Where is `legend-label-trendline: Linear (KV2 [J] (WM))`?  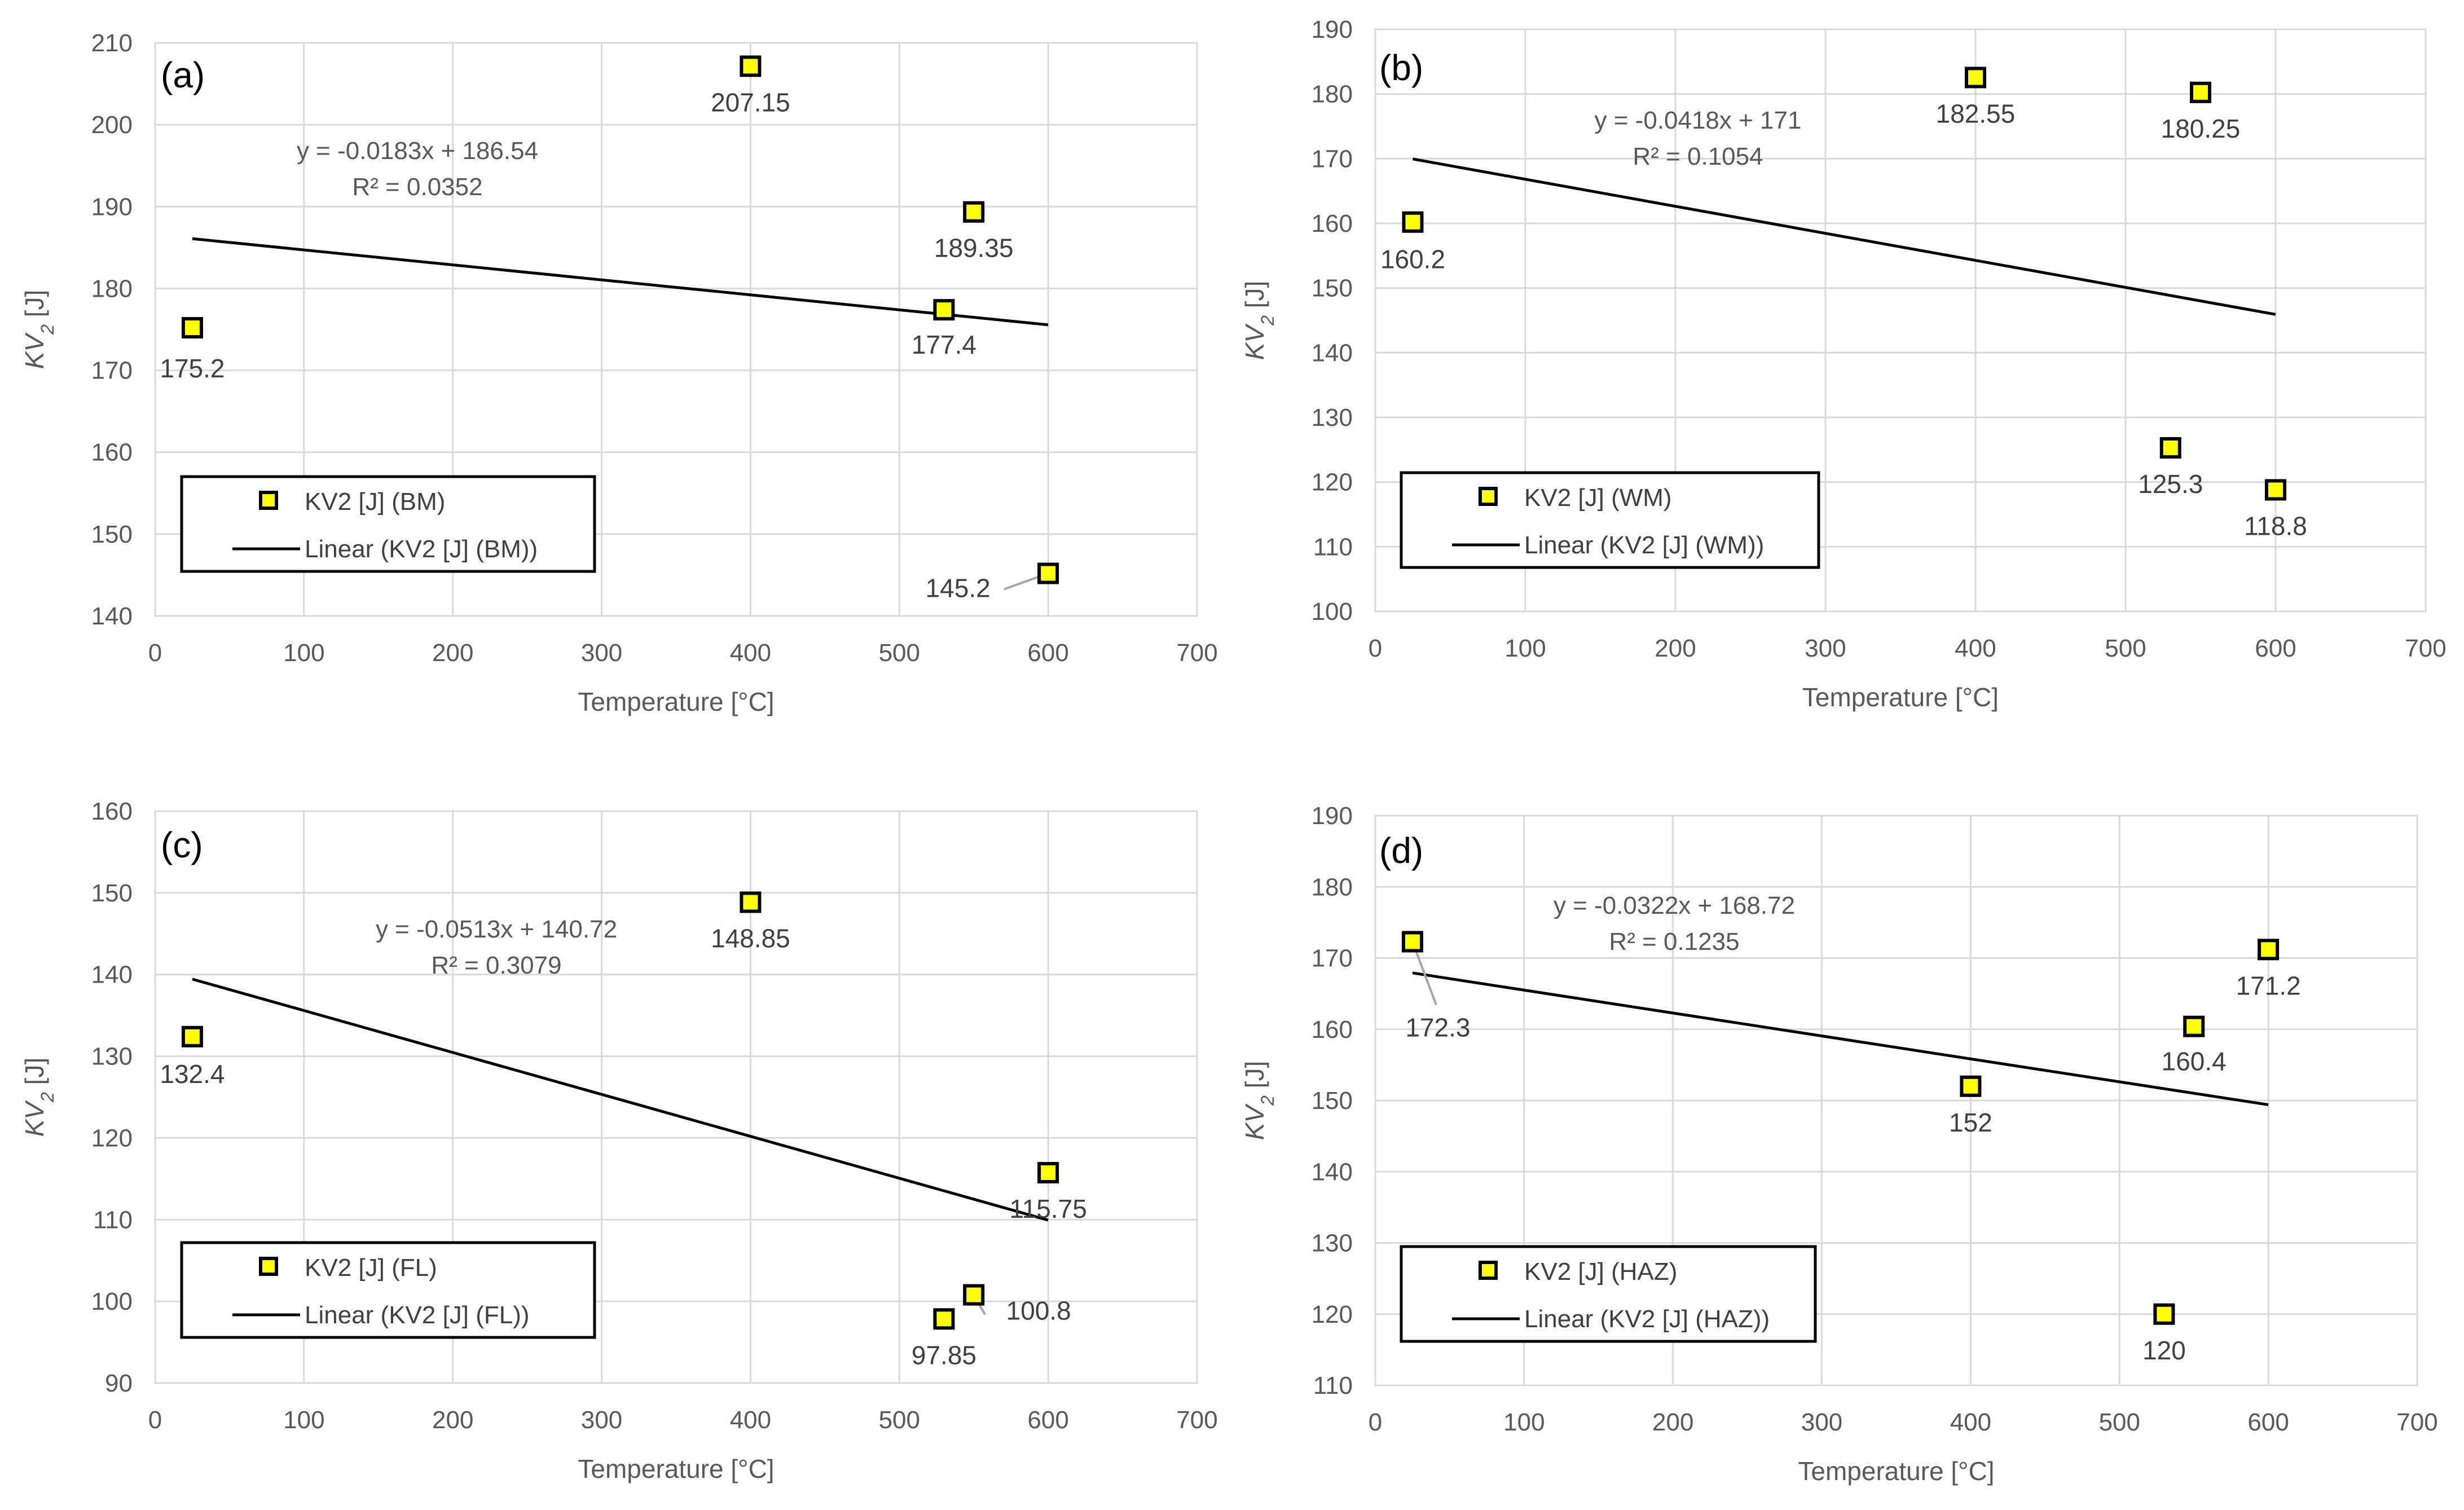 legend-label-trendline: Linear (KV2 [J] (WM)) is located at coordinates (1644, 545).